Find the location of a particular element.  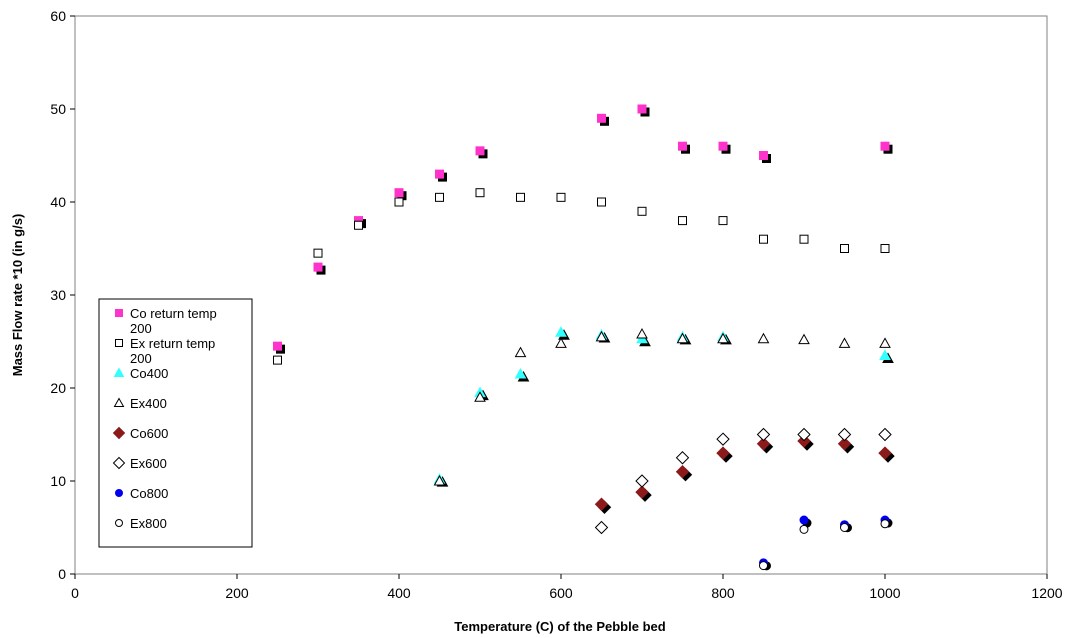

legend-label: Co400 is located at coordinates (149, 373).